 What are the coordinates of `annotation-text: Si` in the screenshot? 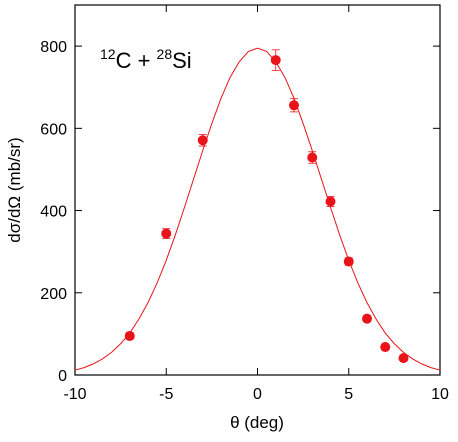 It's located at (182, 60).